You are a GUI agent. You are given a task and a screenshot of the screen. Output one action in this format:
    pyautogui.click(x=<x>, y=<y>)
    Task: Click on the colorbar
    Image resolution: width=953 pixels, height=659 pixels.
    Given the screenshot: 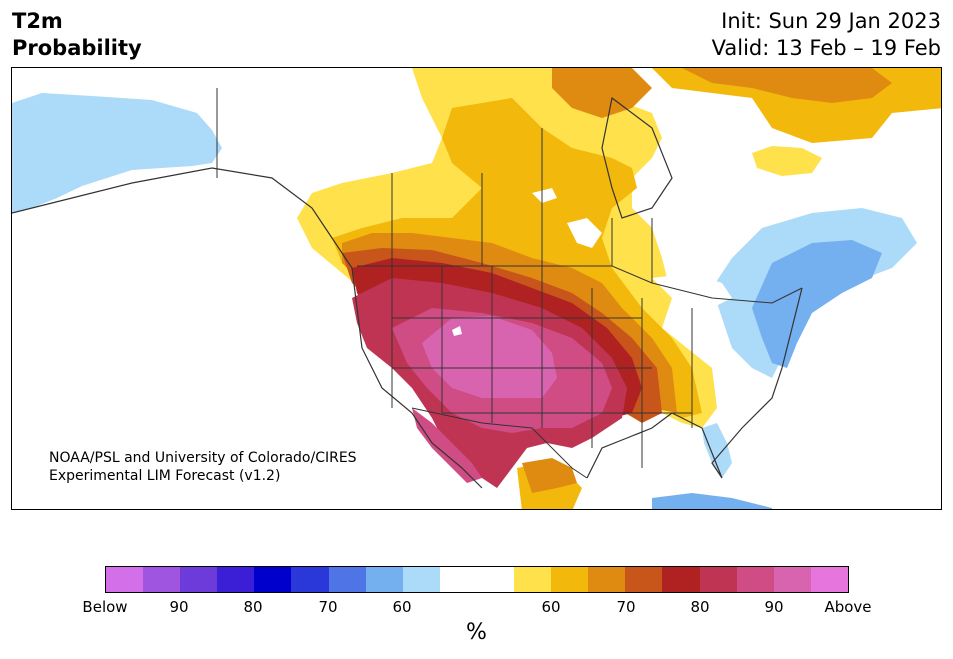 What is the action you would take?
    pyautogui.click(x=477, y=579)
    